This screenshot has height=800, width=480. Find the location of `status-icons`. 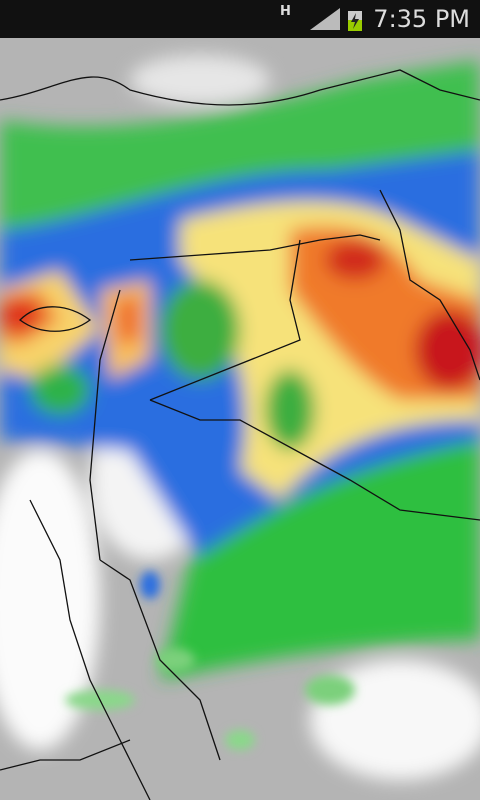

status-icons is located at coordinates (336, 19).